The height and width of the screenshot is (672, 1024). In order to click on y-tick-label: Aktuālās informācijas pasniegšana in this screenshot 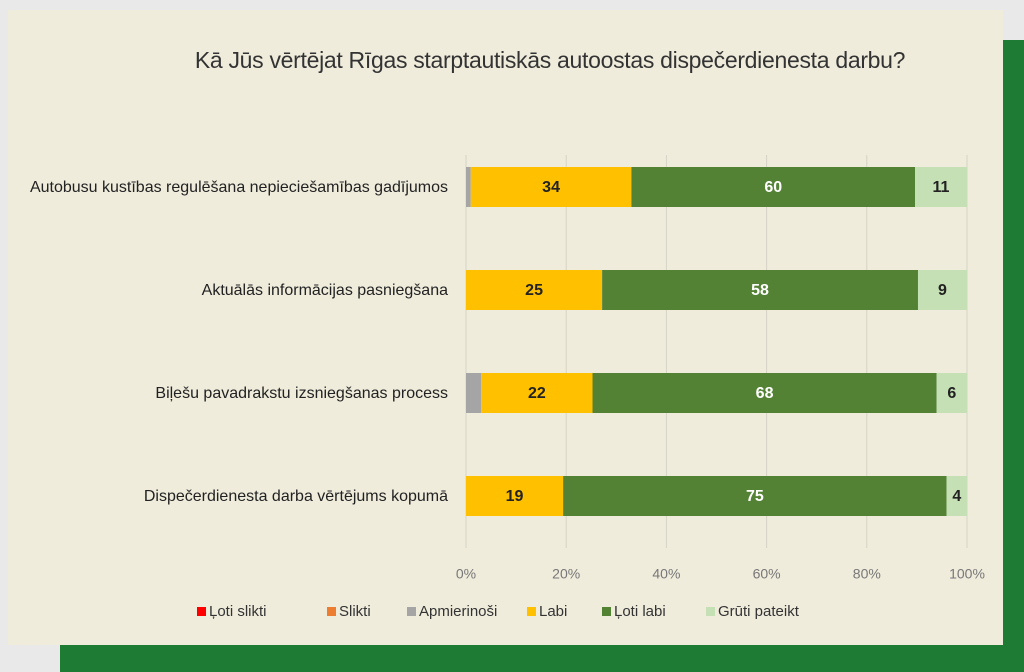, I will do `click(234, 290)`.